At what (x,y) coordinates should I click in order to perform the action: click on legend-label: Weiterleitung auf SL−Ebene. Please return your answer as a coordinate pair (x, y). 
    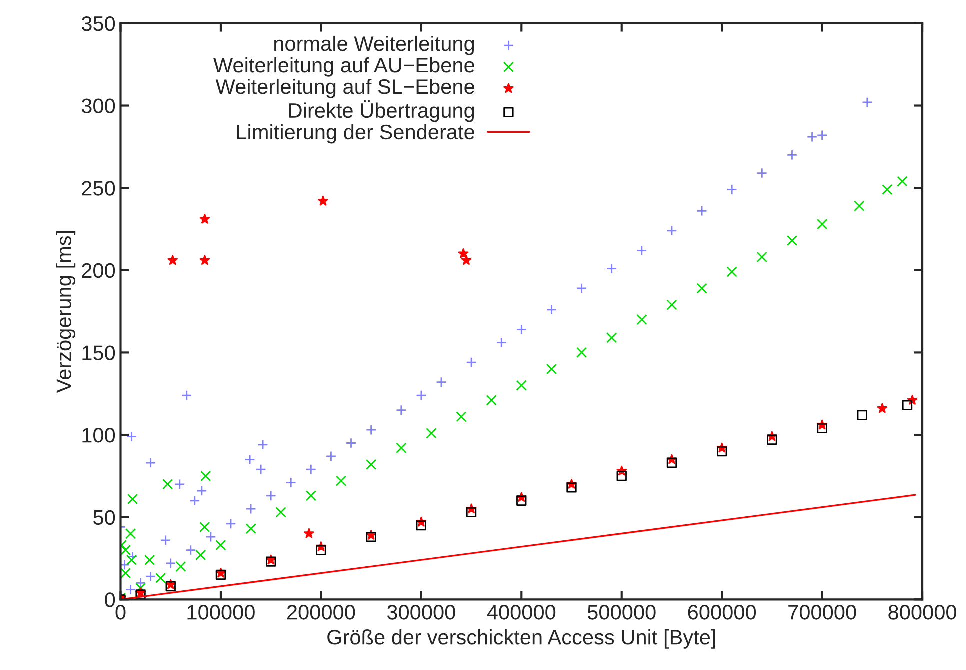
    Looking at the image, I should click on (345, 88).